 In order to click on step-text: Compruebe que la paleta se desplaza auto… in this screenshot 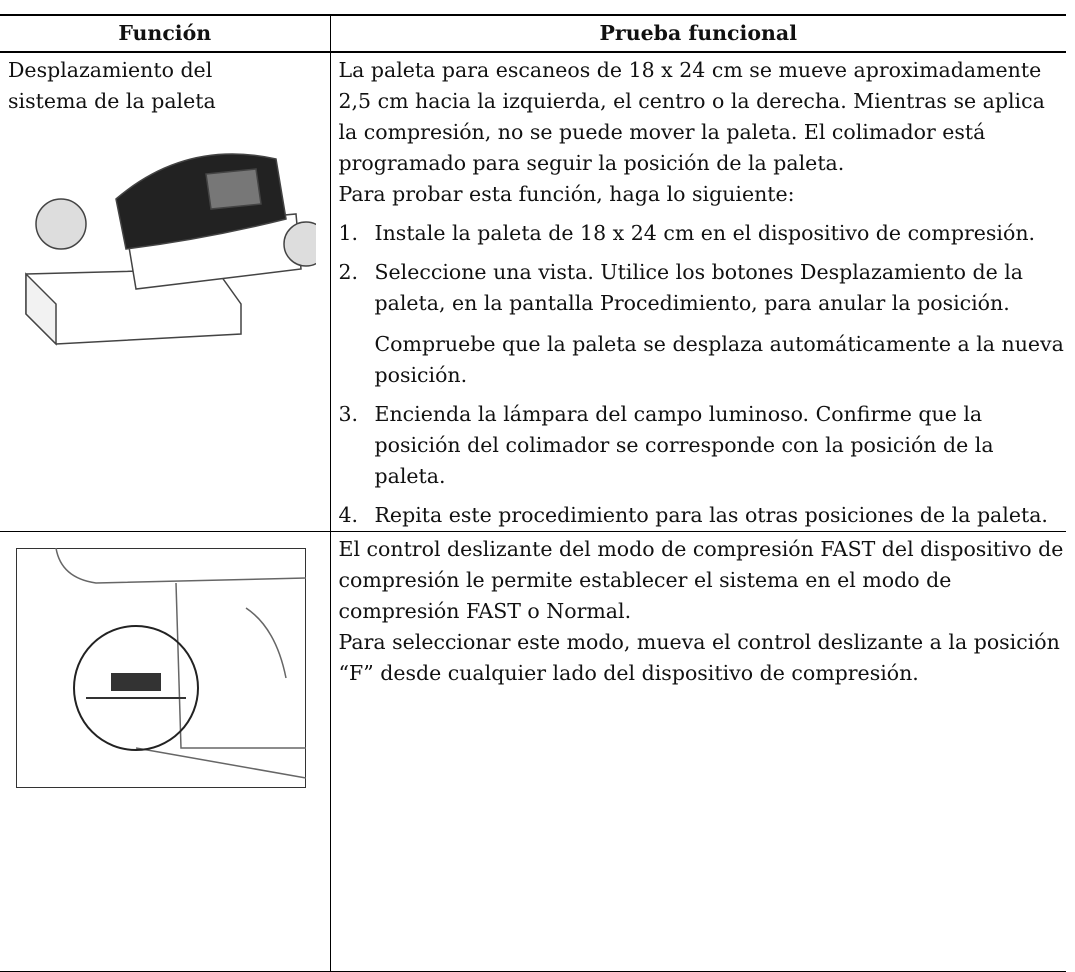, I will do `click(719, 359)`.